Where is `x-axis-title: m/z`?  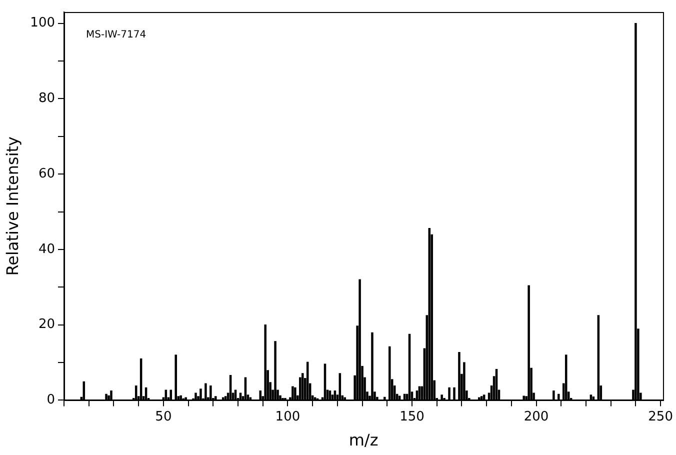 x-axis-title: m/z is located at coordinates (363, 440).